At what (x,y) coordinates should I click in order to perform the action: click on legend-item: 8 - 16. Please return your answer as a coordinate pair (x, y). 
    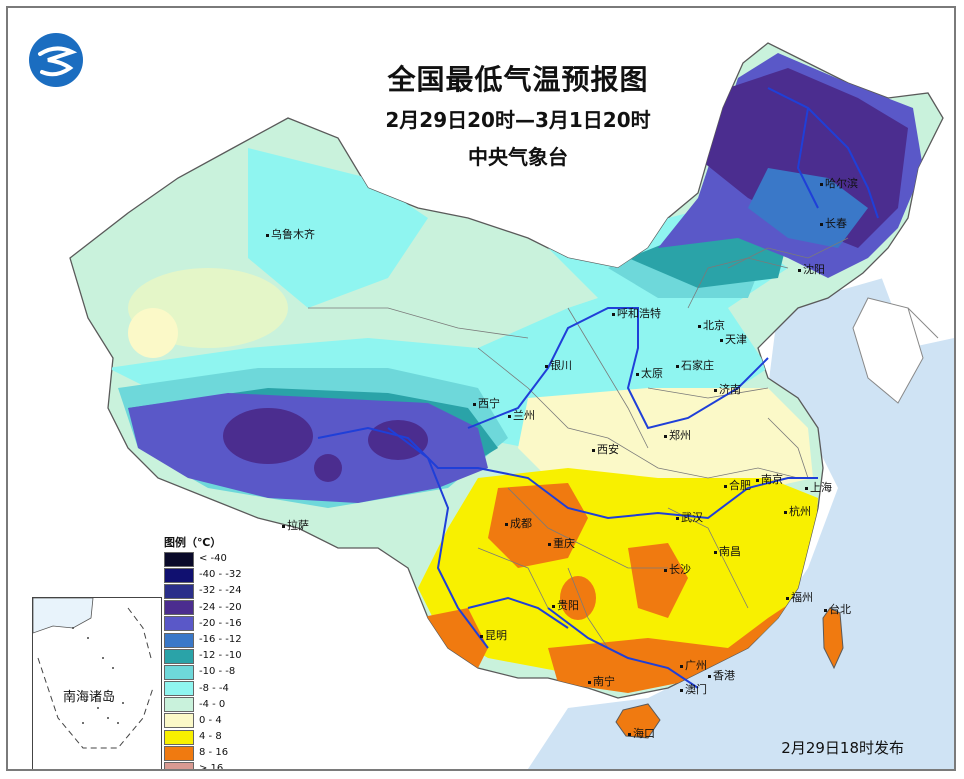
    Looking at the image, I should click on (209, 753).